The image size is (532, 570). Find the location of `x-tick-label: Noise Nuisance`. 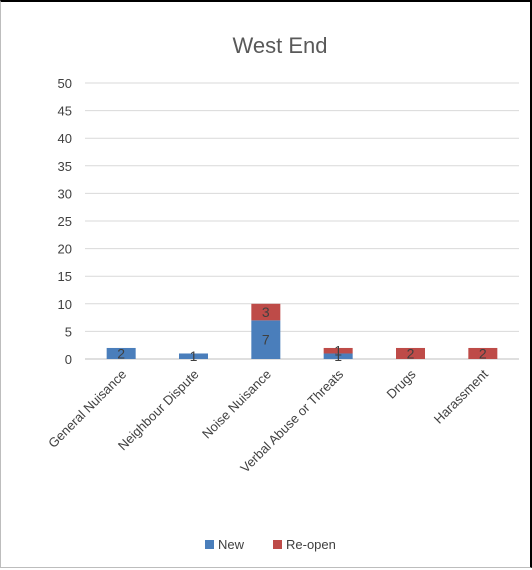

x-tick-label: Noise Nuisance is located at coordinates (236, 404).